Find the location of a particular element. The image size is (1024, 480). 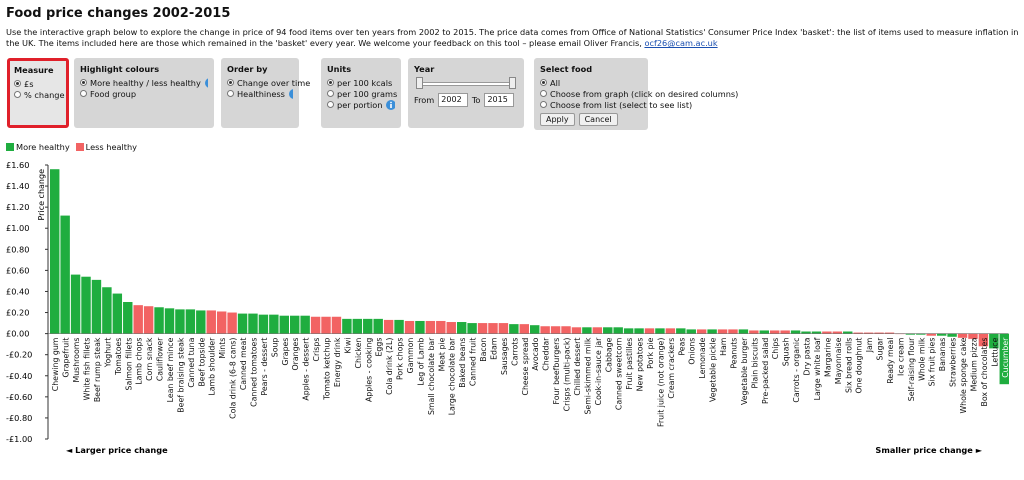

option-label: Healthiness is located at coordinates (261, 93).